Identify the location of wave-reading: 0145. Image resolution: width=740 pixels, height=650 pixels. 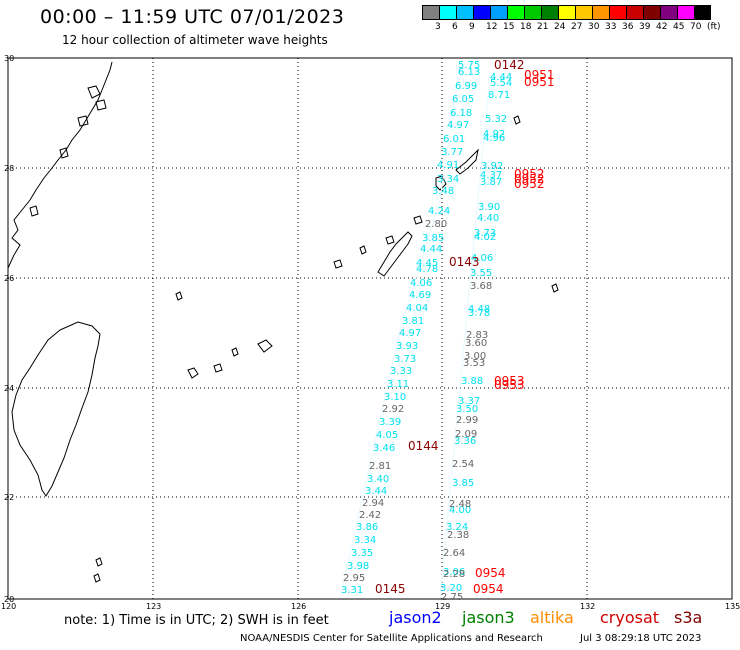
(390, 589).